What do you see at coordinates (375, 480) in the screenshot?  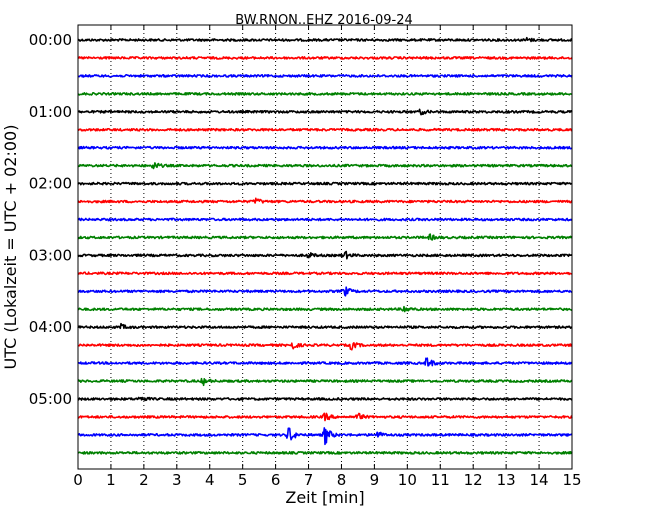 I see `x-tick-label: 9` at bounding box center [375, 480].